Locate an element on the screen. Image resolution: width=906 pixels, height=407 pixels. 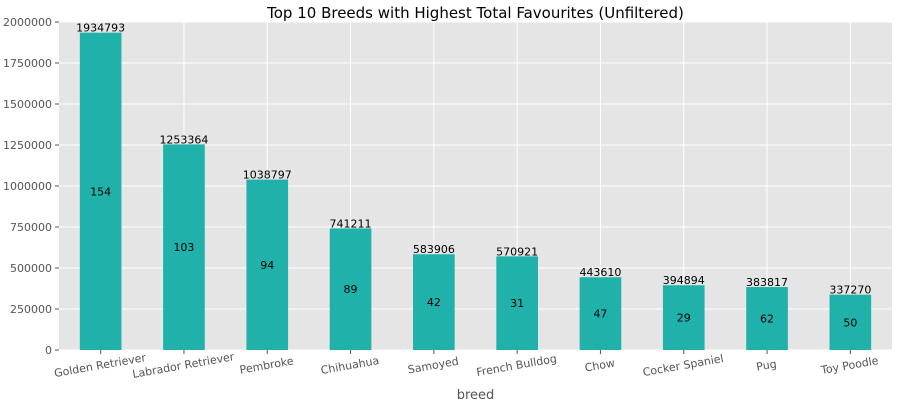
x-tick-label: French Bulldog is located at coordinates (516, 365).